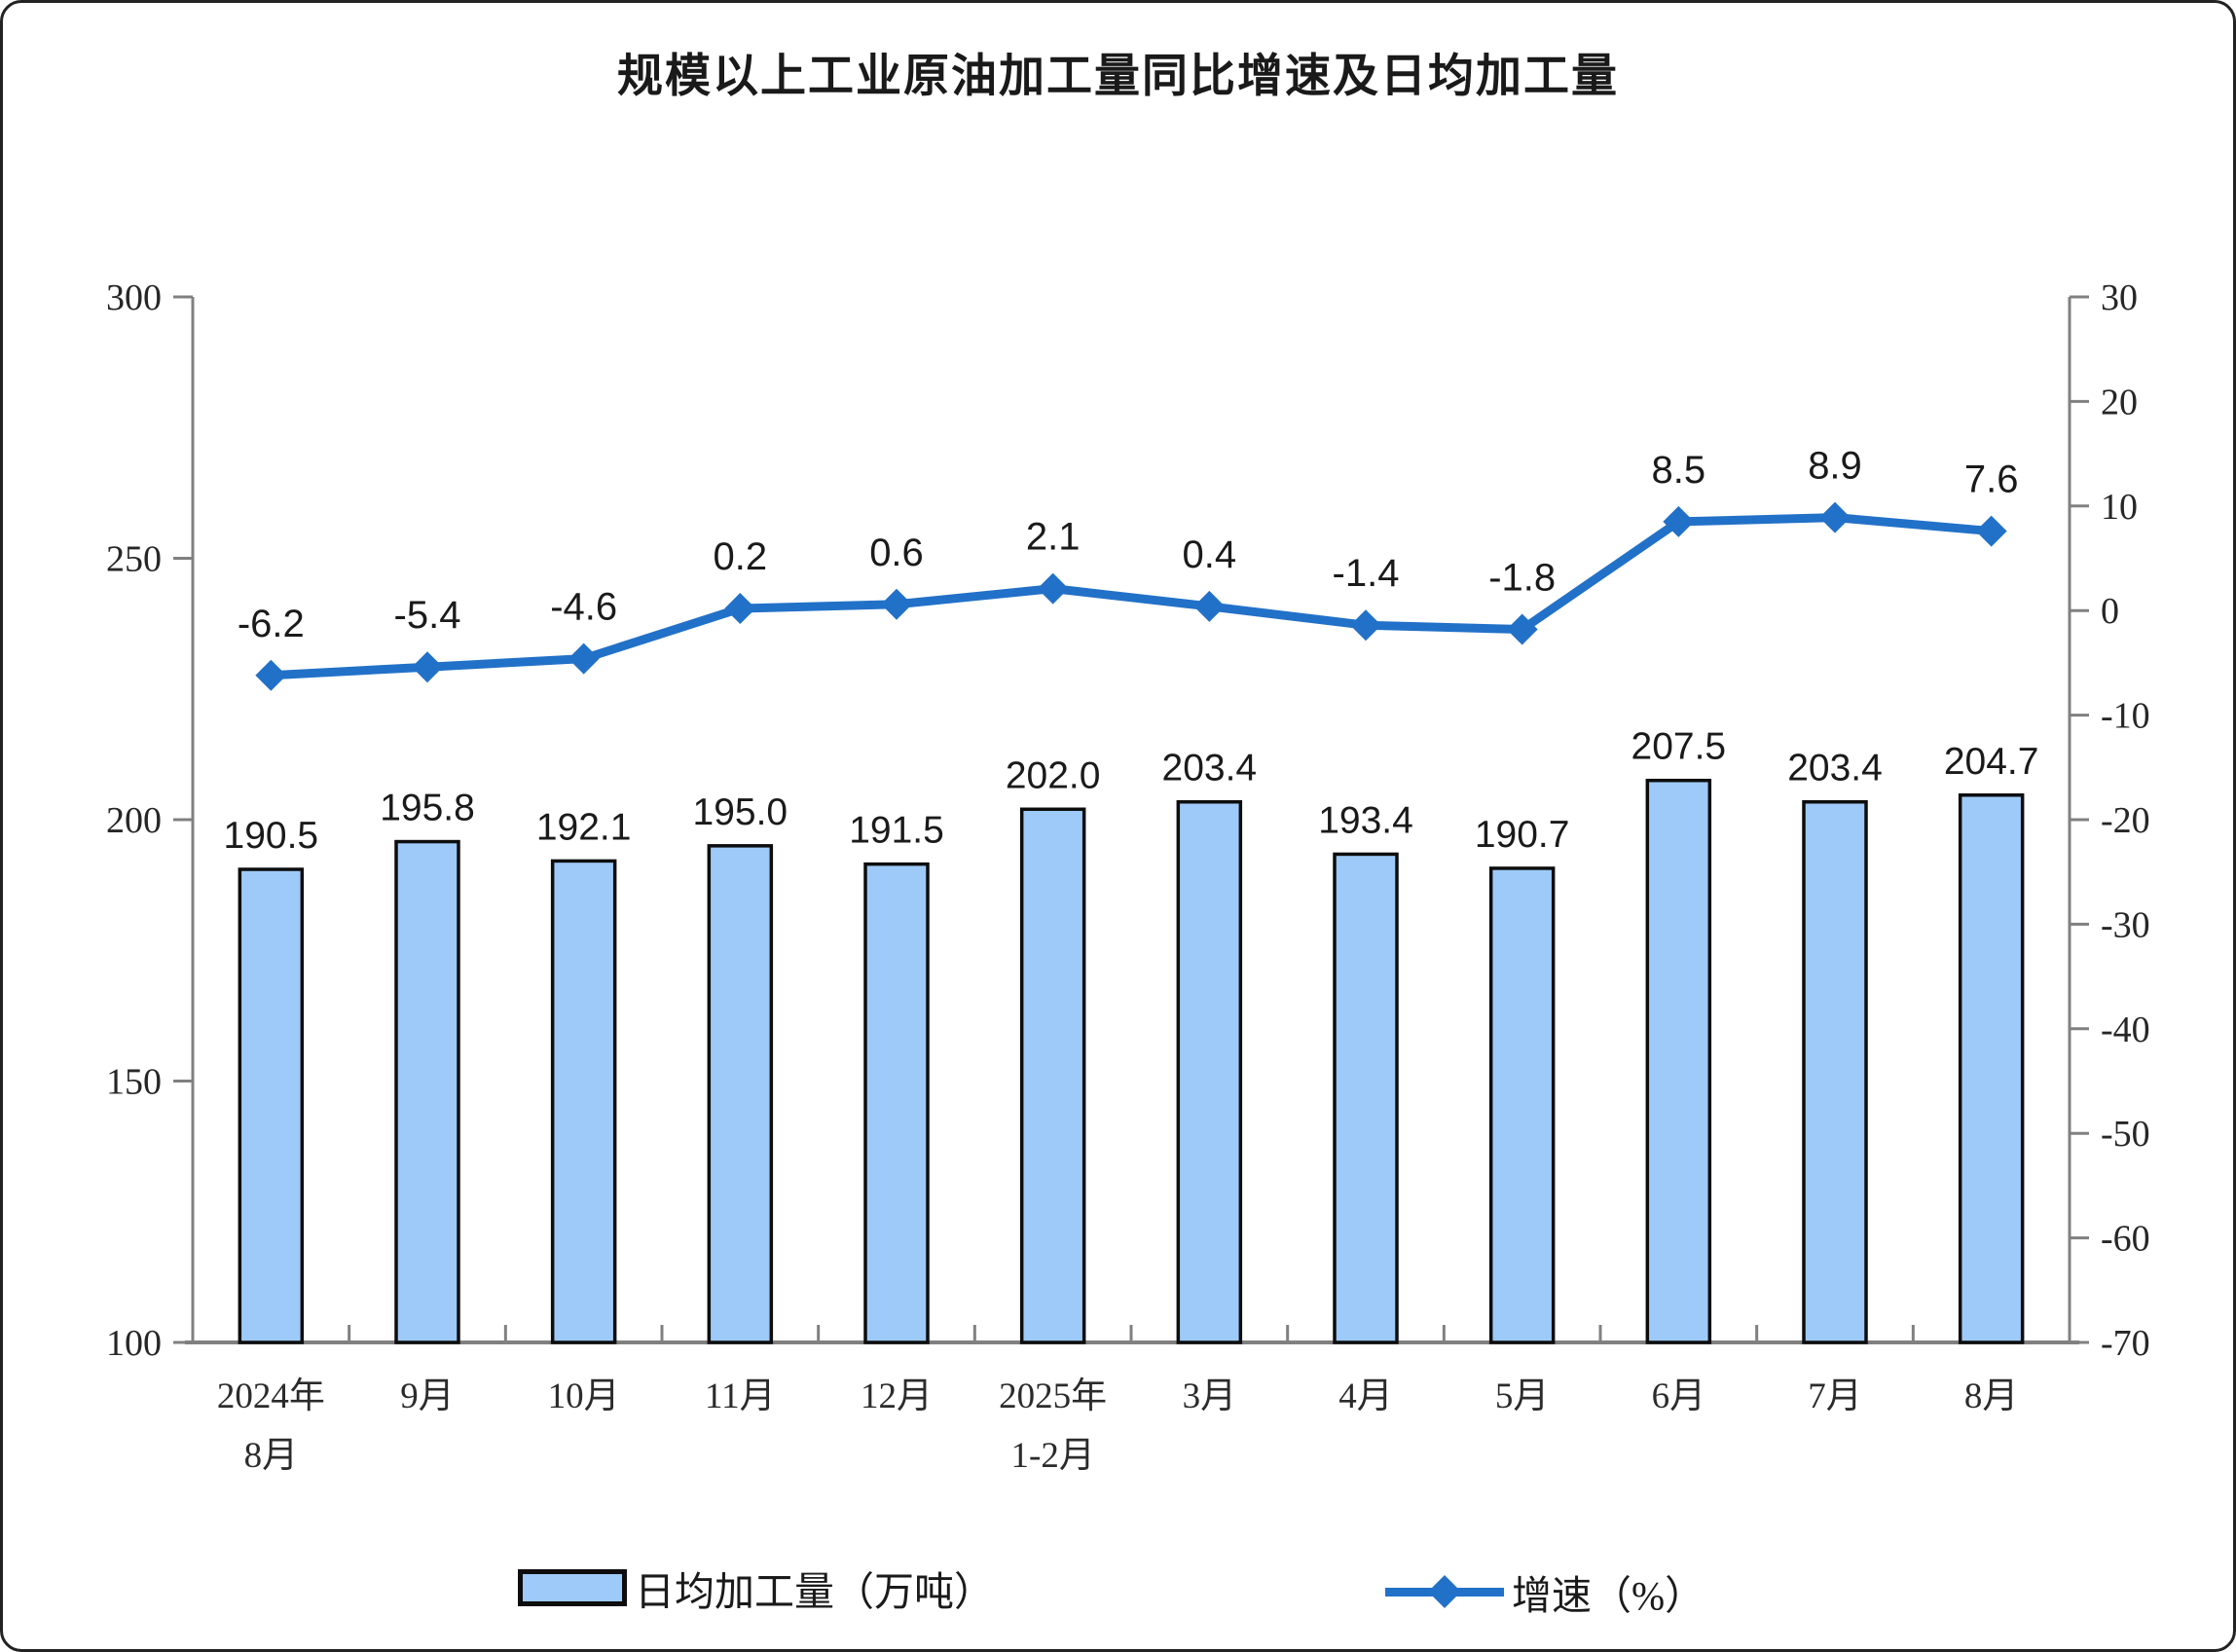  I want to click on right-axis-tick-label: -10, so click(2125, 716).